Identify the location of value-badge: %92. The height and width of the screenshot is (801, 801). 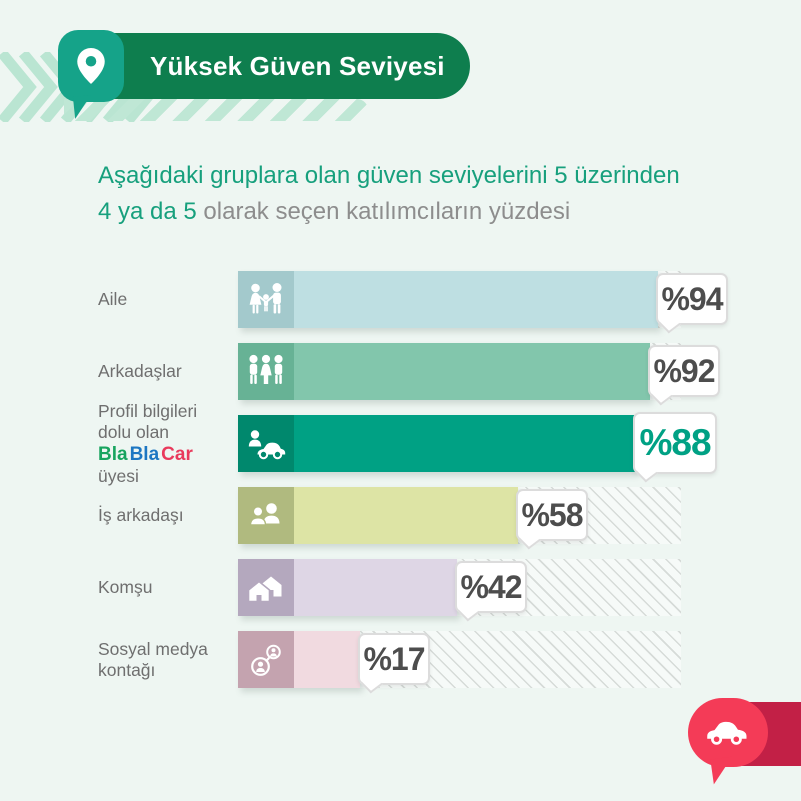
(684, 375).